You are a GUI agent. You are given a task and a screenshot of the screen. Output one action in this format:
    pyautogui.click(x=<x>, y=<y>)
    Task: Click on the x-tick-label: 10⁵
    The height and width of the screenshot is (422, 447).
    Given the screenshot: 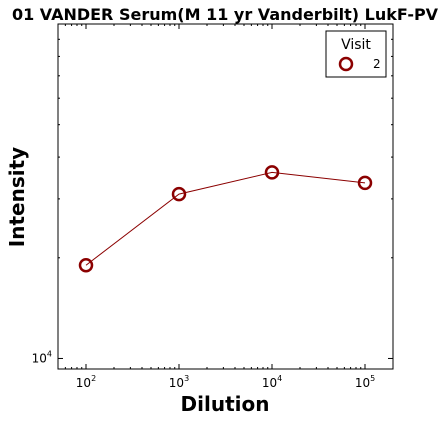 What is the action you would take?
    pyautogui.click(x=365, y=382)
    